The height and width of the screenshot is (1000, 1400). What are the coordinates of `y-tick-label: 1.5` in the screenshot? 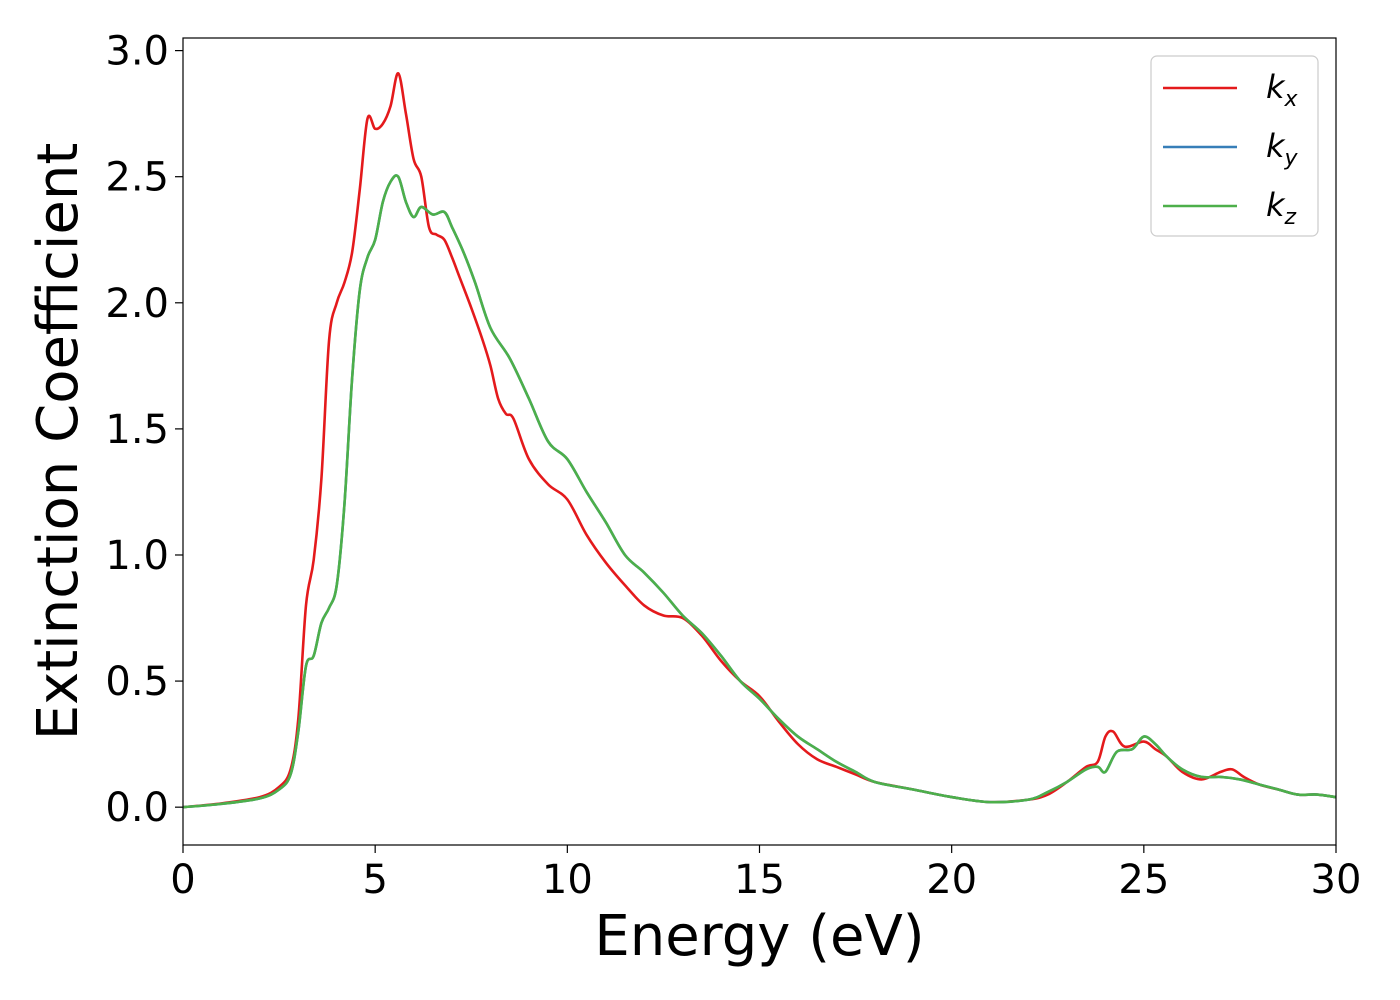 It's located at (137, 430).